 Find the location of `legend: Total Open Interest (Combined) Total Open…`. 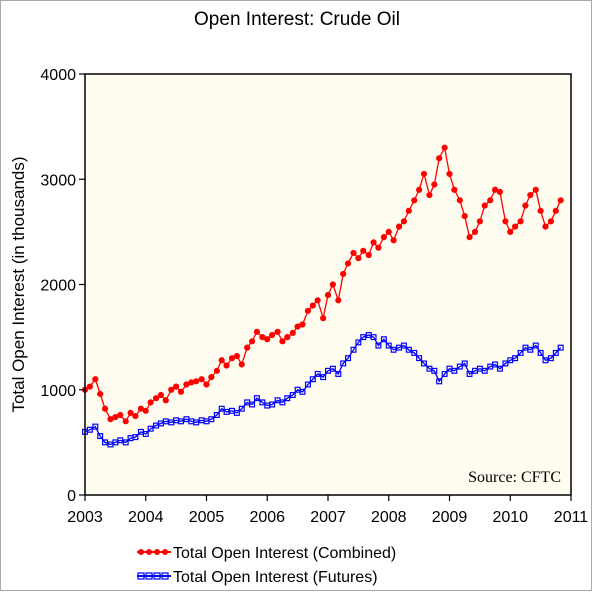

legend: Total Open Interest (Combined) Total Open… is located at coordinates (266, 565).